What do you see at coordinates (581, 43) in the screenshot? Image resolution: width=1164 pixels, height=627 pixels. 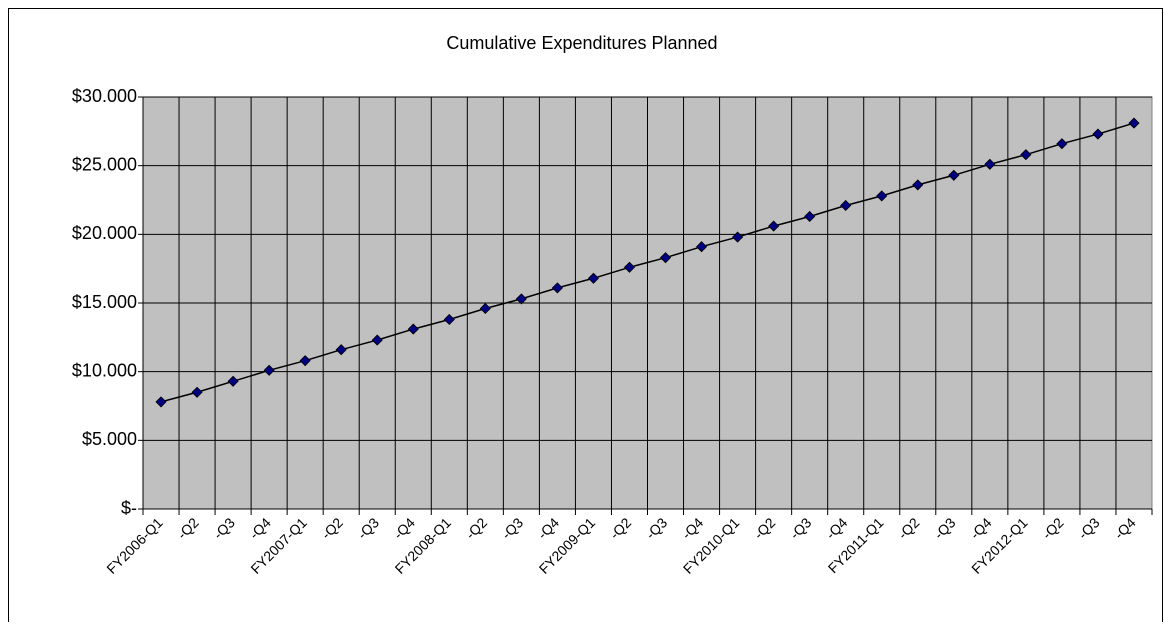 I see `chart-title: Cumulative Expenditures Planned` at bounding box center [581, 43].